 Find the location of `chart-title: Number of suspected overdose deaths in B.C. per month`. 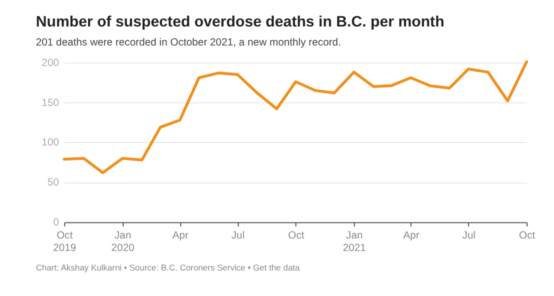

chart-title: Number of suspected overdose deaths in B.C. per month is located at coordinates (240, 22).